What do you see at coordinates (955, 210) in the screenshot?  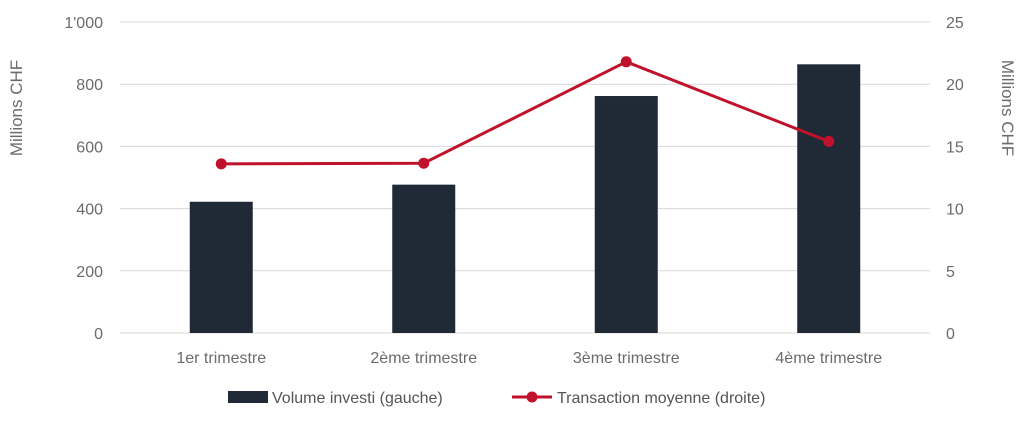 I see `right-tick-label: 10` at bounding box center [955, 210].